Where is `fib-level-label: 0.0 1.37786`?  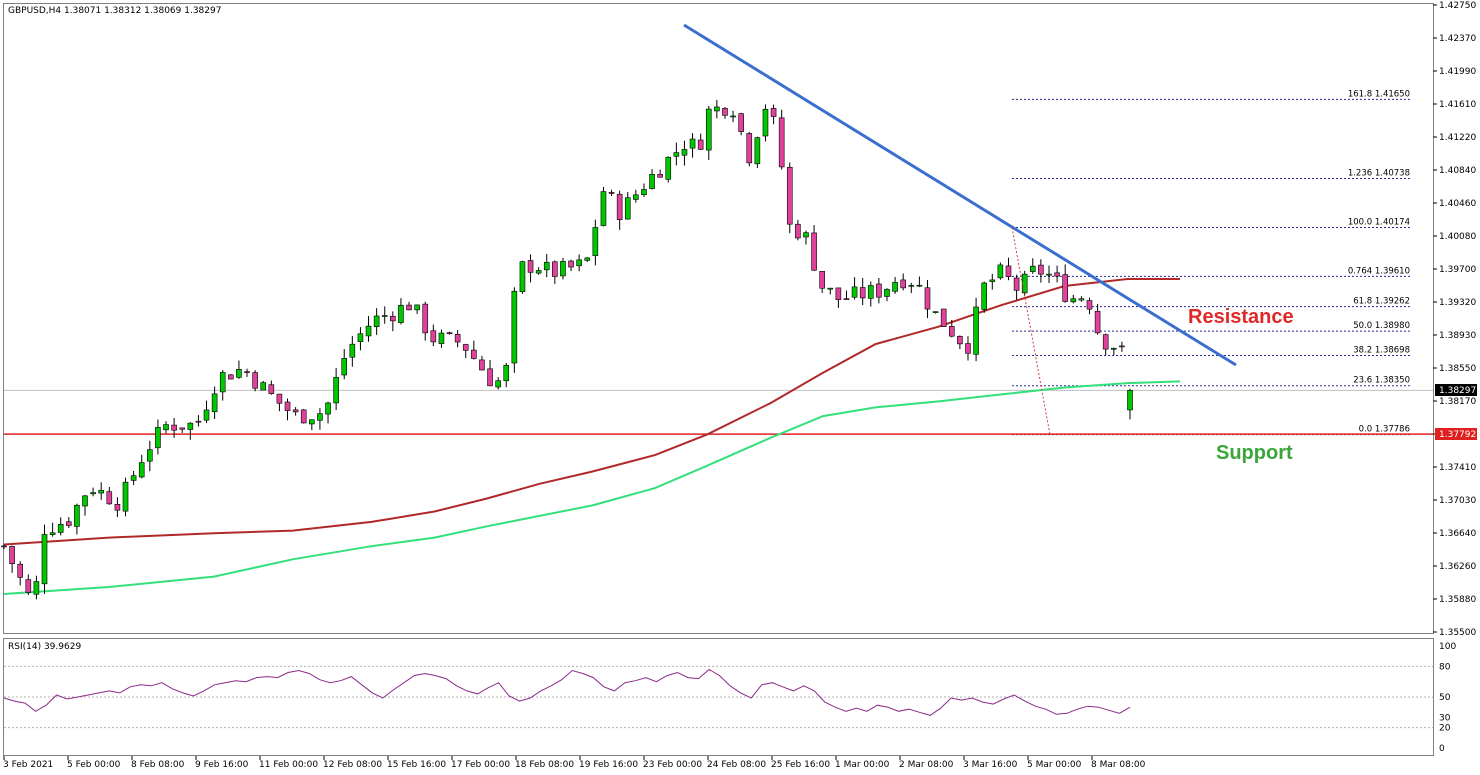
fib-level-label: 0.0 1.37786 is located at coordinates (1384, 430).